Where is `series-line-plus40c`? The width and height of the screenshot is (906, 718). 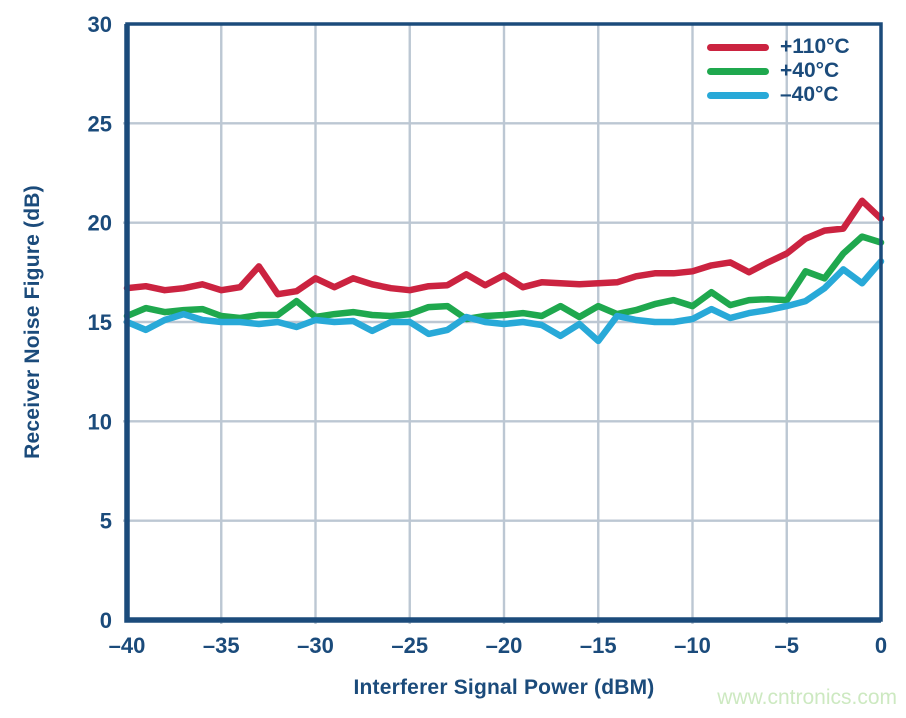 series-line-plus40c is located at coordinates (504, 278).